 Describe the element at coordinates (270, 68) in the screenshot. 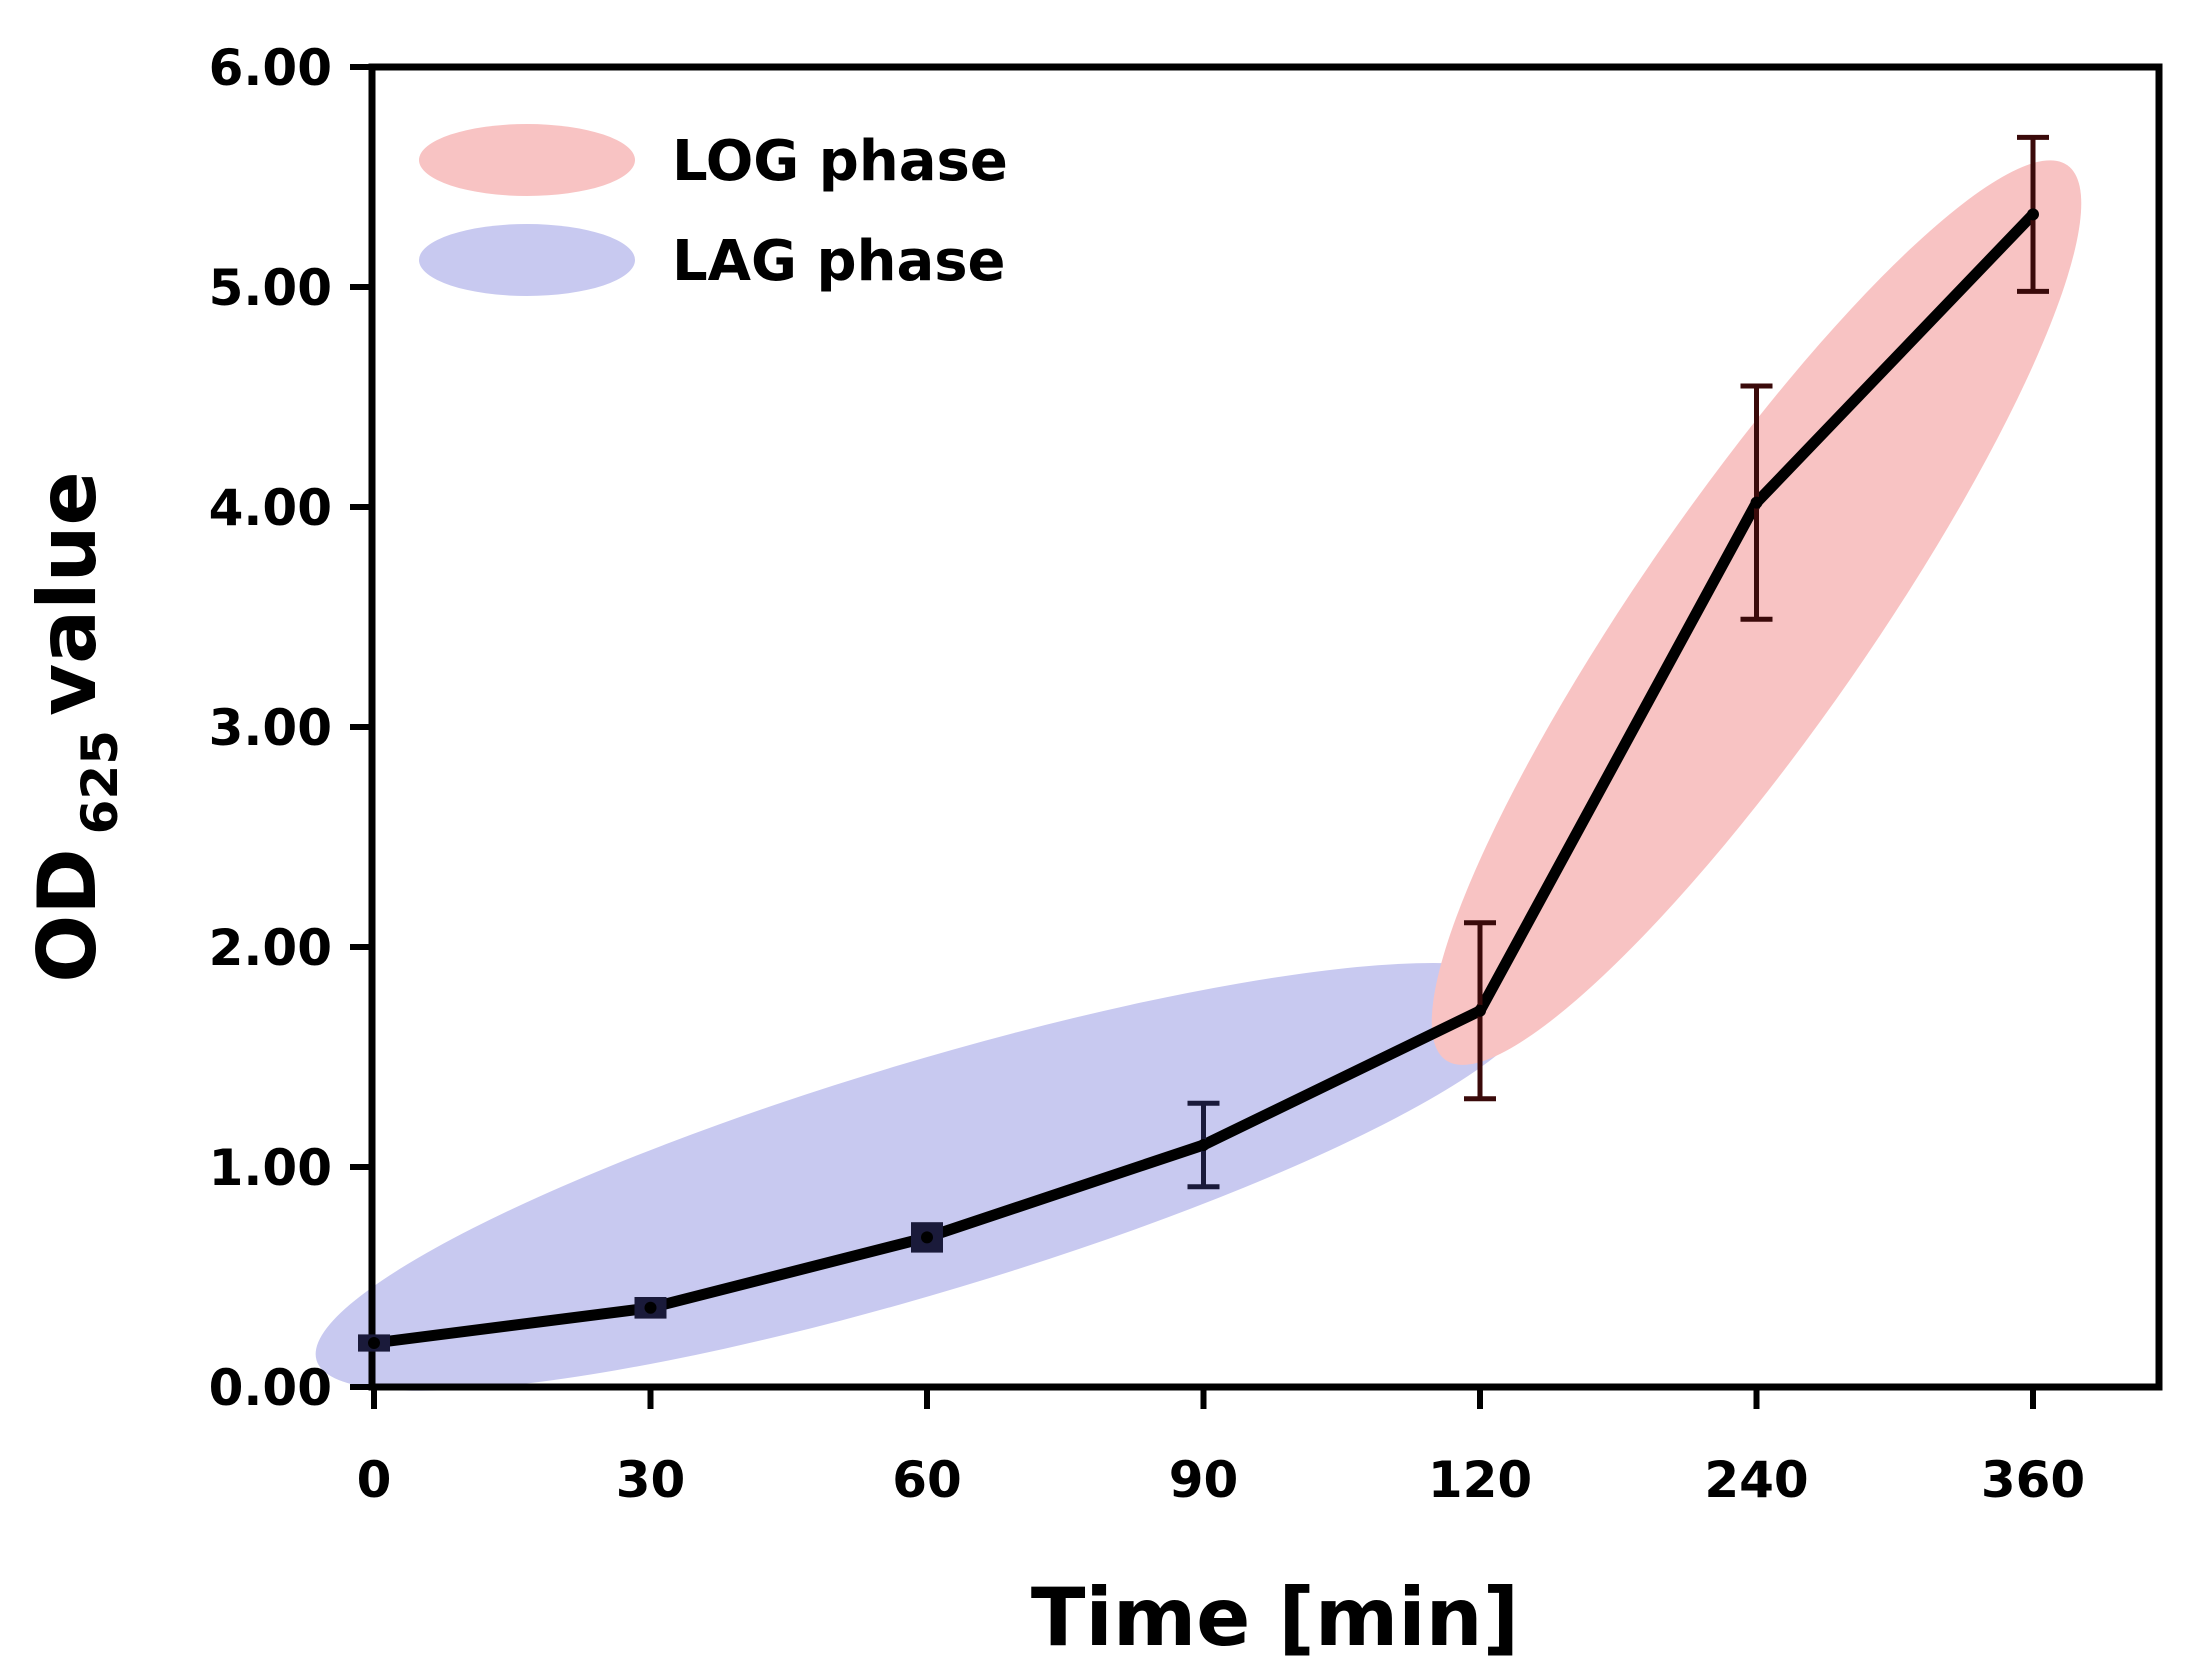

I see `y-tick-label: 6.00` at that location.